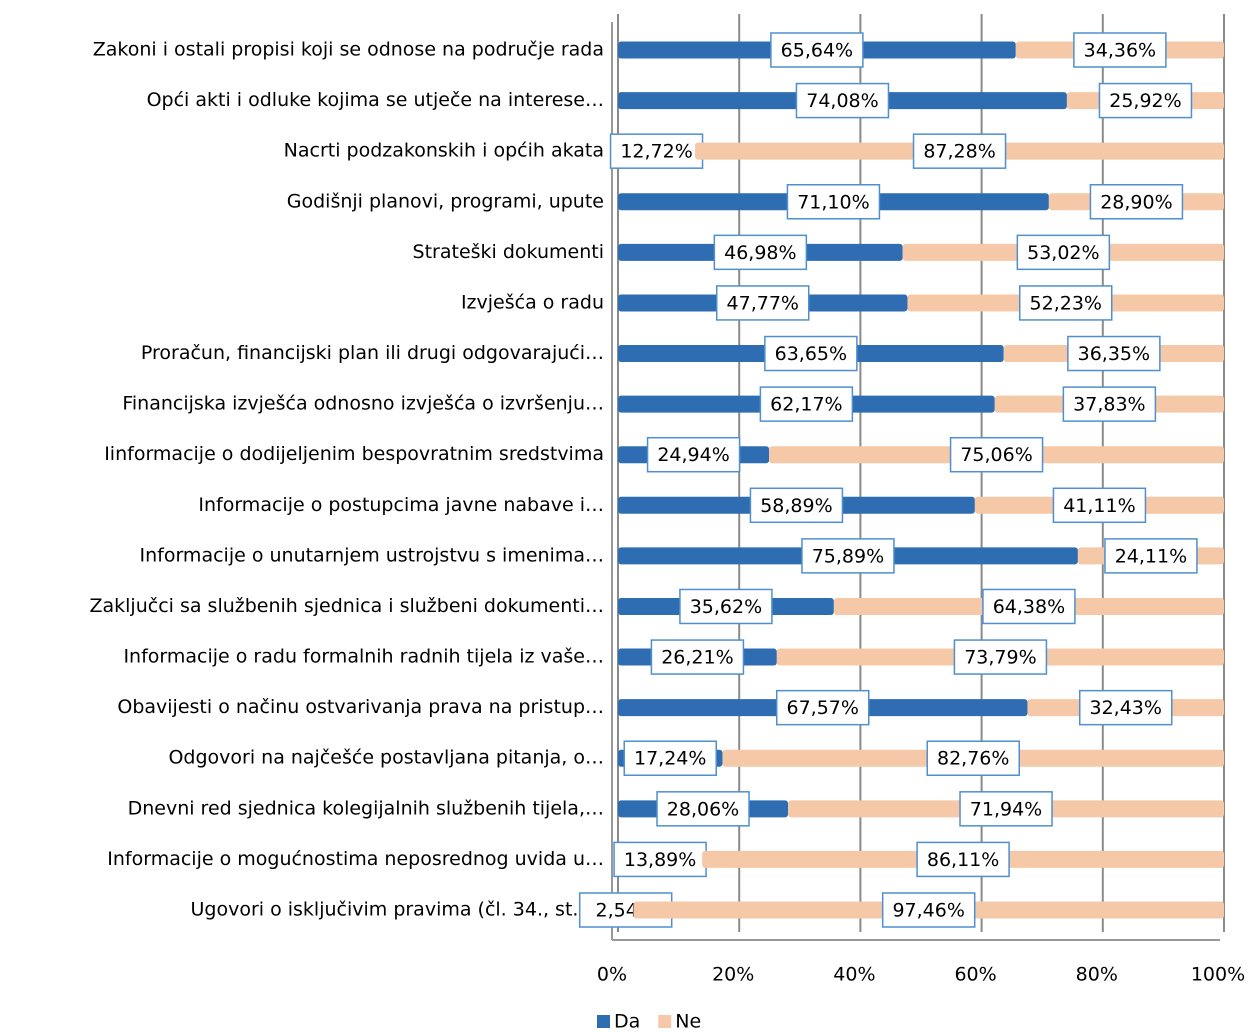  Describe the element at coordinates (445, 201) in the screenshot. I see `category-label: Godišnji planovi, programi, upute` at that location.